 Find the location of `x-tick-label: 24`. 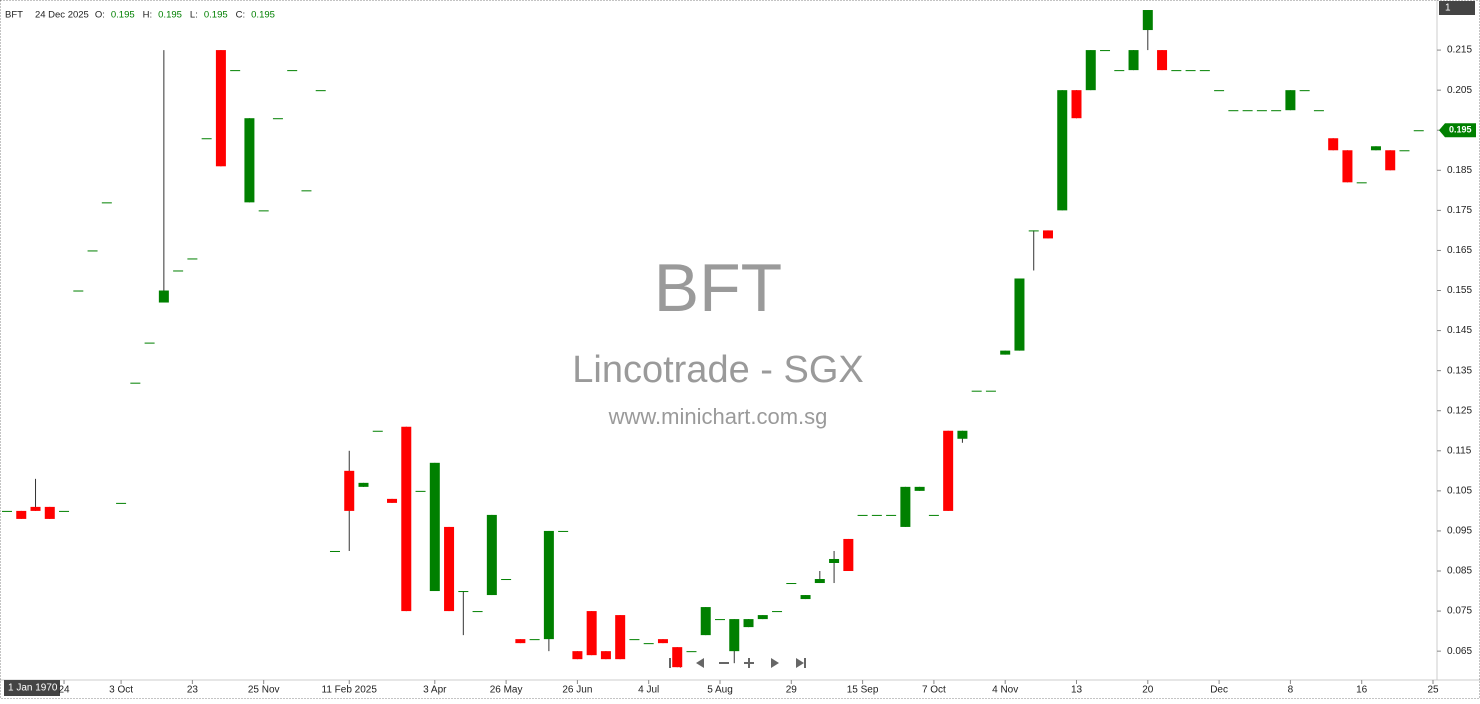

x-tick-label: 24 is located at coordinates (64, 690).